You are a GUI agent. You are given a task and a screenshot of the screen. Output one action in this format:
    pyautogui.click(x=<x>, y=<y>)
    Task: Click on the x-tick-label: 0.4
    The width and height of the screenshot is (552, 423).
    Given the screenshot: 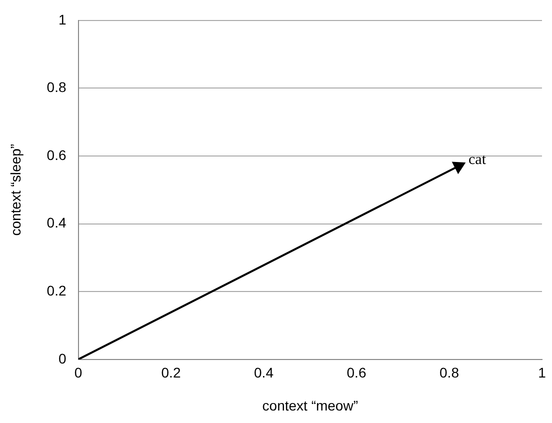 What is the action you would take?
    pyautogui.click(x=264, y=372)
    